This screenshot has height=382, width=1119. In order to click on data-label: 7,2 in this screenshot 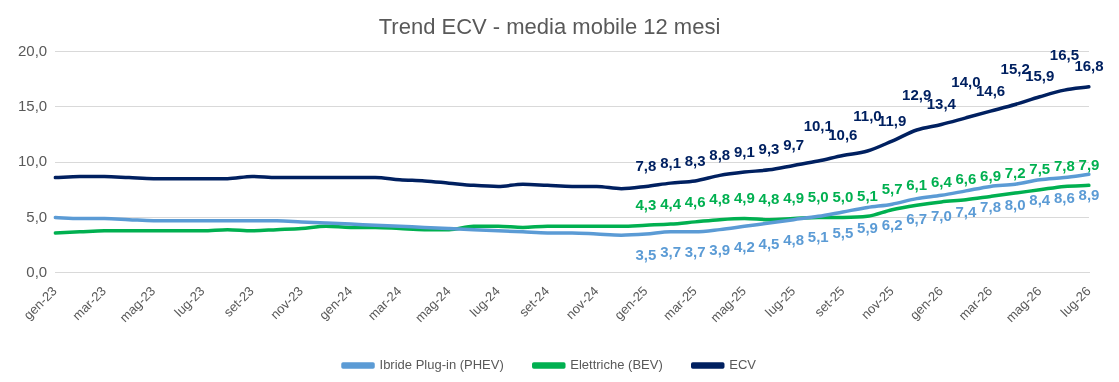, I will do `click(1015, 172)`.